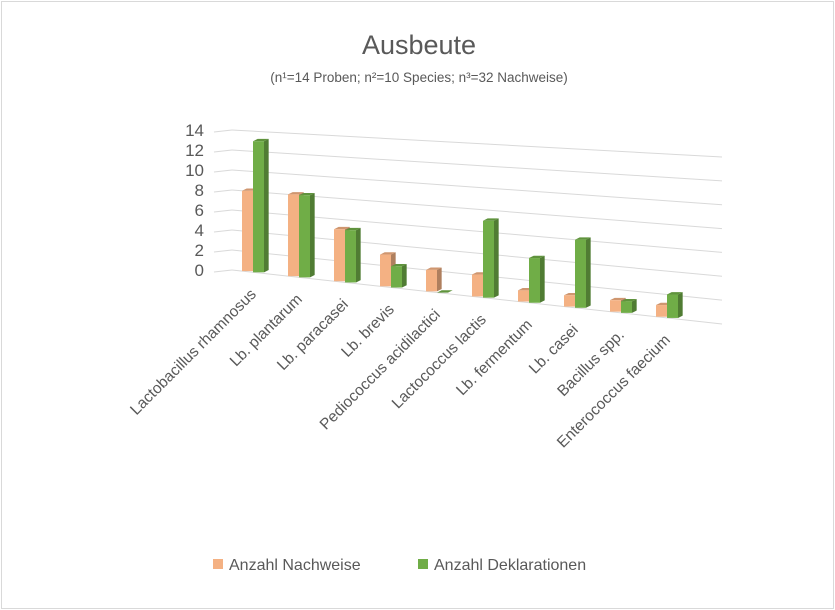 The image size is (835, 610). Describe the element at coordinates (194, 150) in the screenshot. I see `y-tick-label: 12` at that location.